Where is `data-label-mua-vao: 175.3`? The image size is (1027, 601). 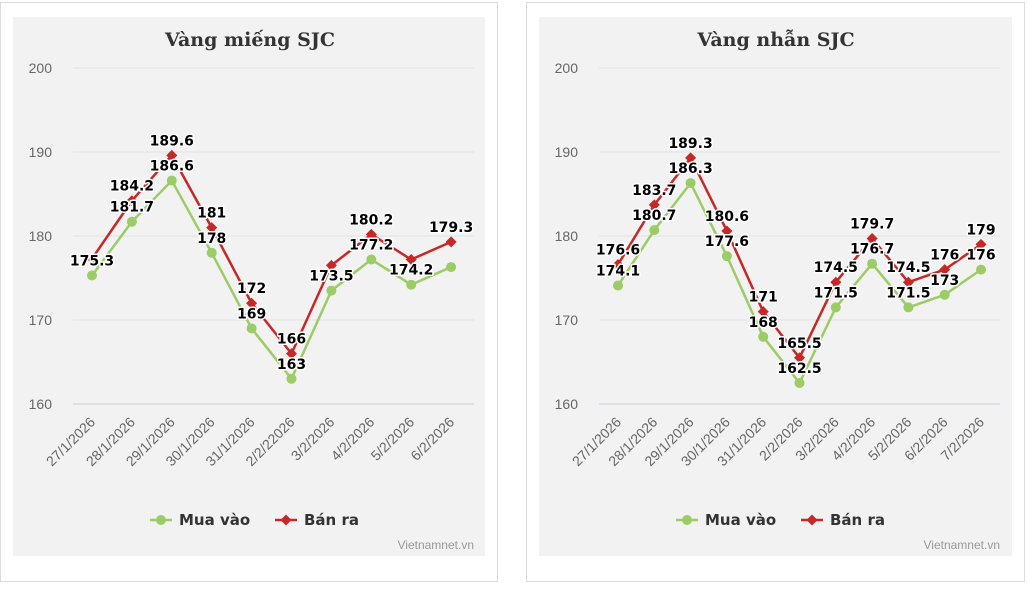
data-label-mua-vao: 175.3 is located at coordinates (92, 261).